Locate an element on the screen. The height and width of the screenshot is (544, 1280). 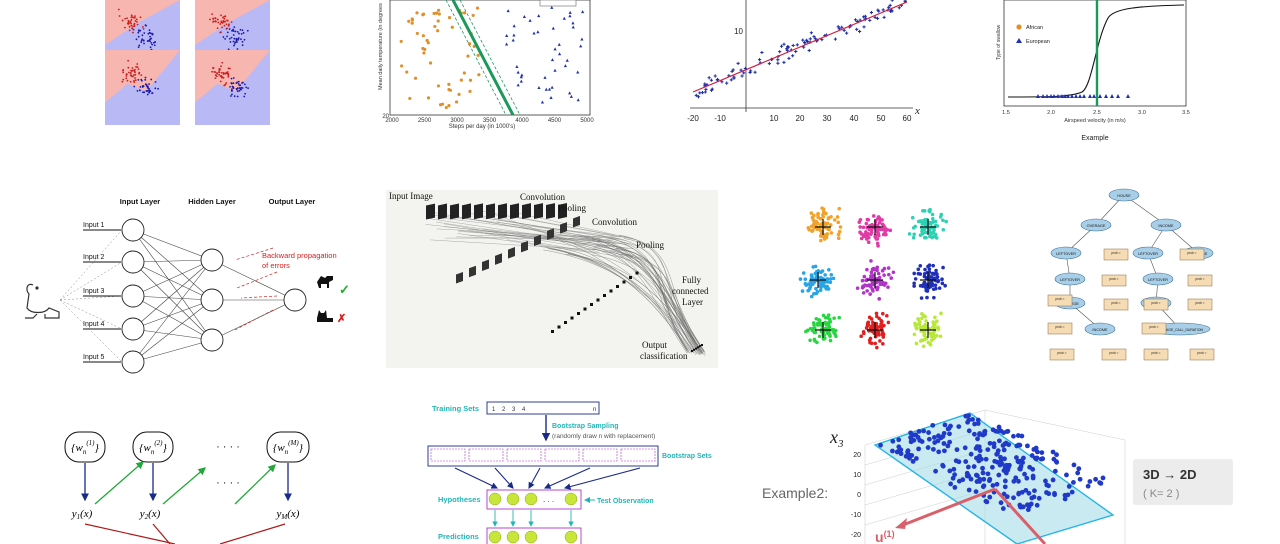
cat-silhouette-icon is located at coordinates (325, 316).